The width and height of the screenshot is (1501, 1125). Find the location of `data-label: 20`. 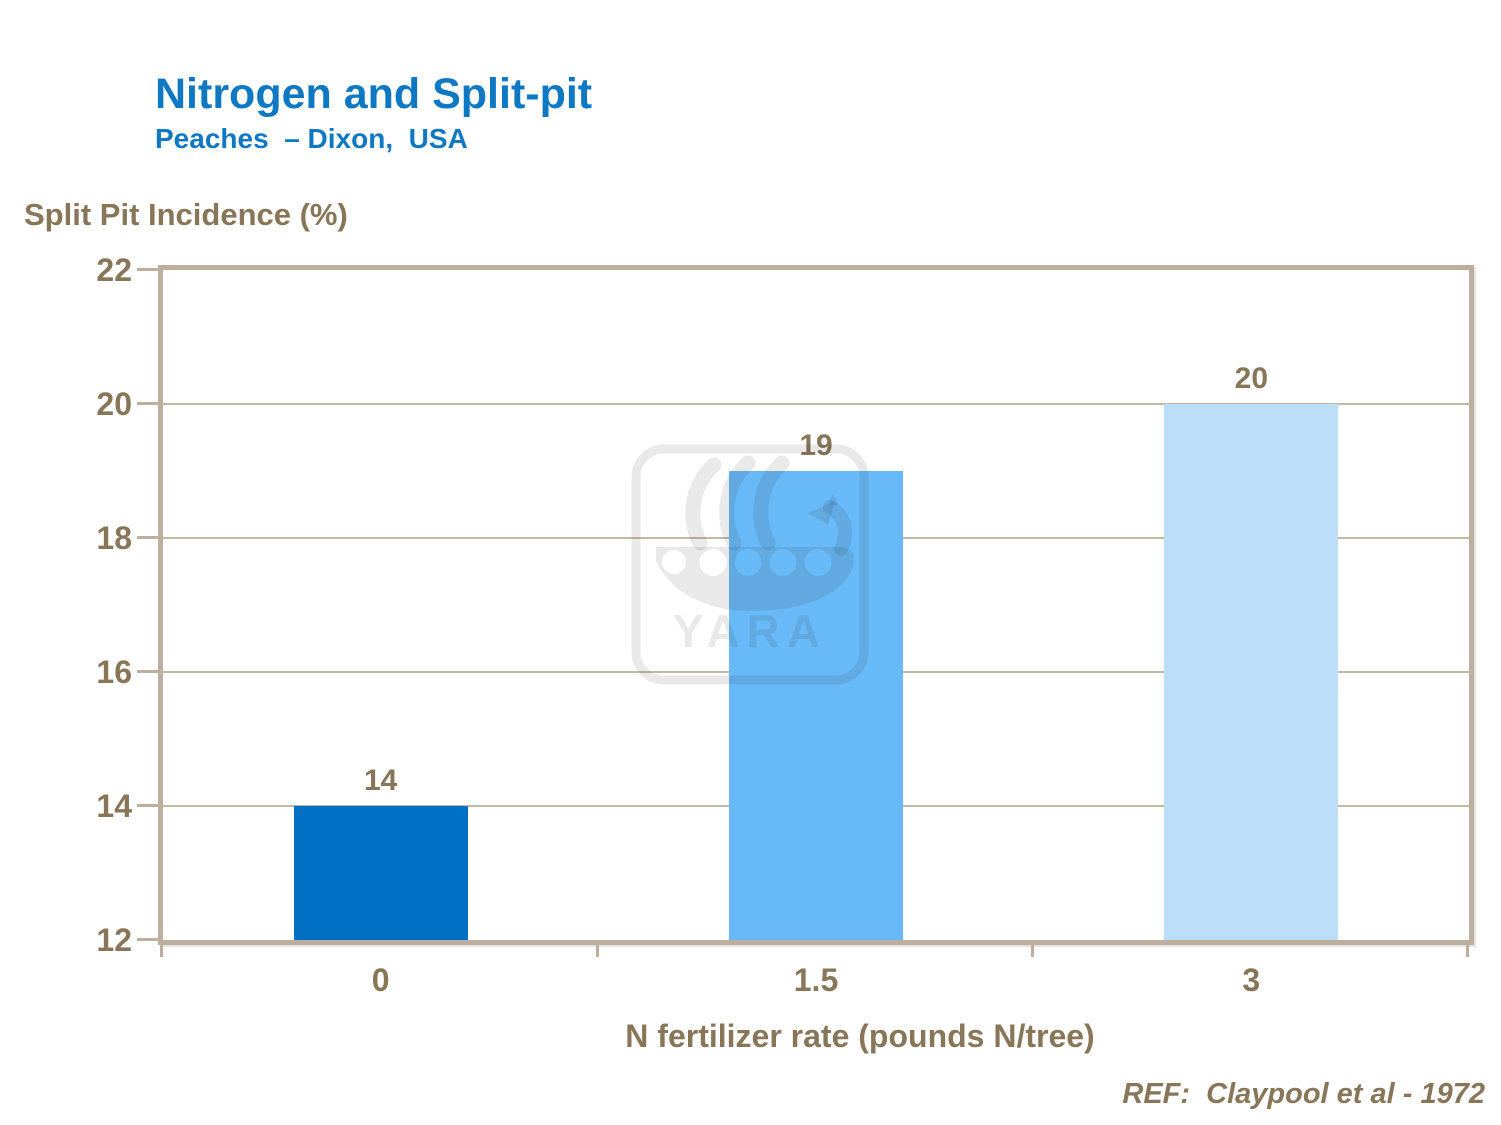

data-label: 20 is located at coordinates (1251, 378).